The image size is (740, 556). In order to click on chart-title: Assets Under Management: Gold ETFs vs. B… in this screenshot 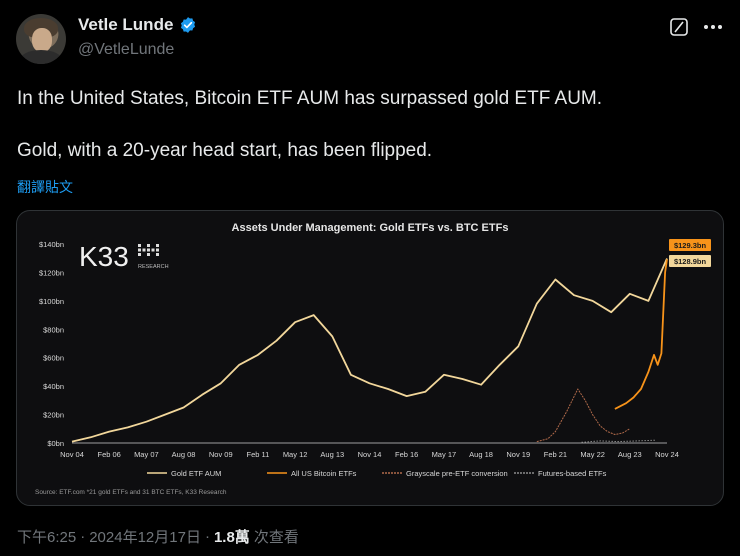, I will do `click(370, 228)`.